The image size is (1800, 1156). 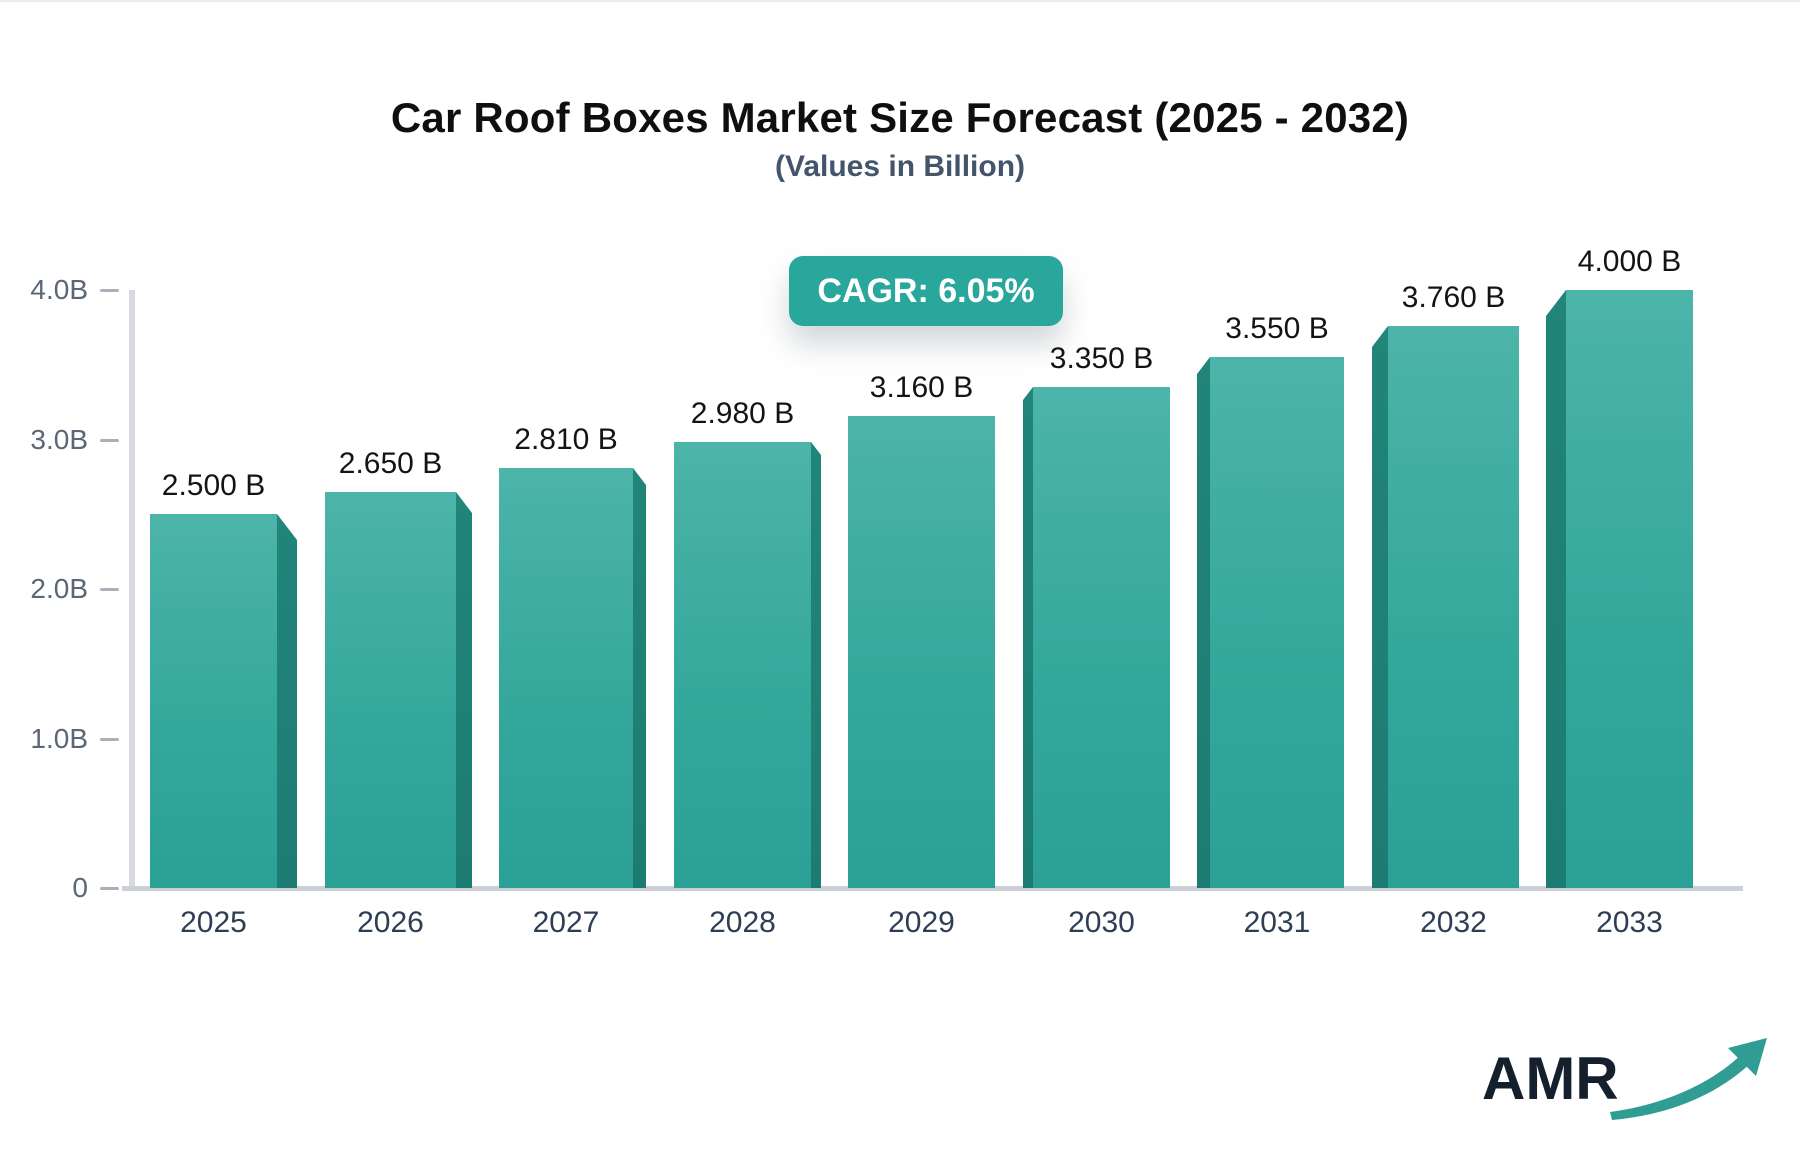 I want to click on bar-2026, so click(x=398, y=690).